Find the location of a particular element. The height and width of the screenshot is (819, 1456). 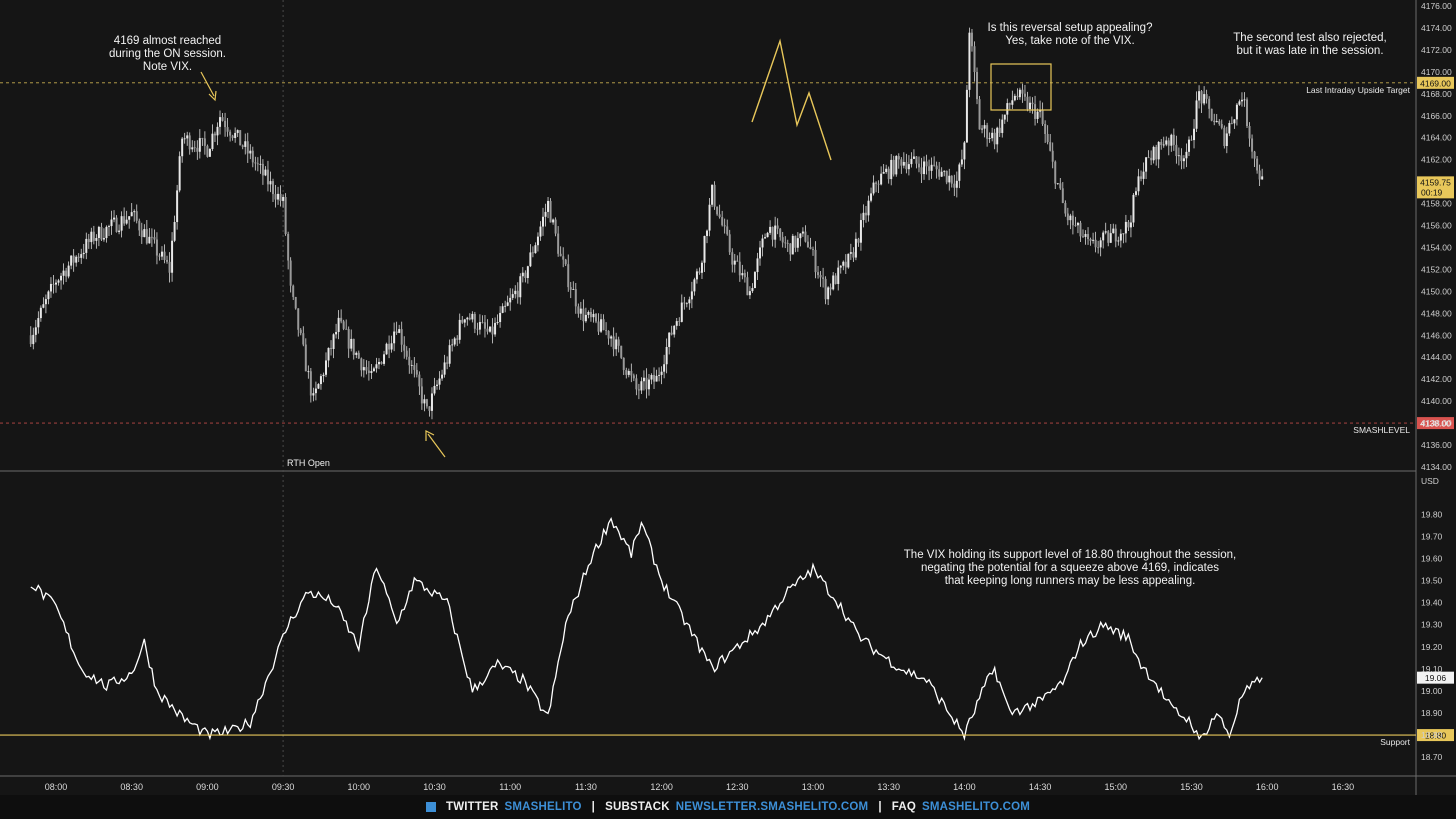

vix-tick-label: 19.30 is located at coordinates (1432, 625).